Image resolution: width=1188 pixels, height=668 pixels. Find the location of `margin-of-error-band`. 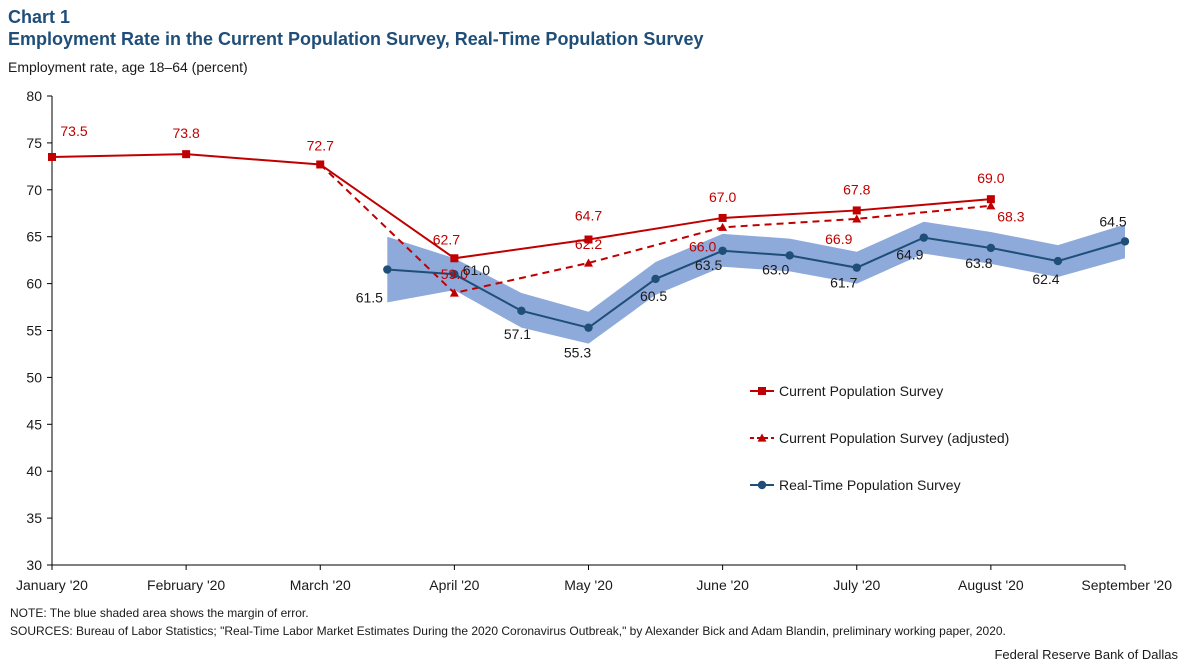

margin-of-error-band is located at coordinates (756, 282).